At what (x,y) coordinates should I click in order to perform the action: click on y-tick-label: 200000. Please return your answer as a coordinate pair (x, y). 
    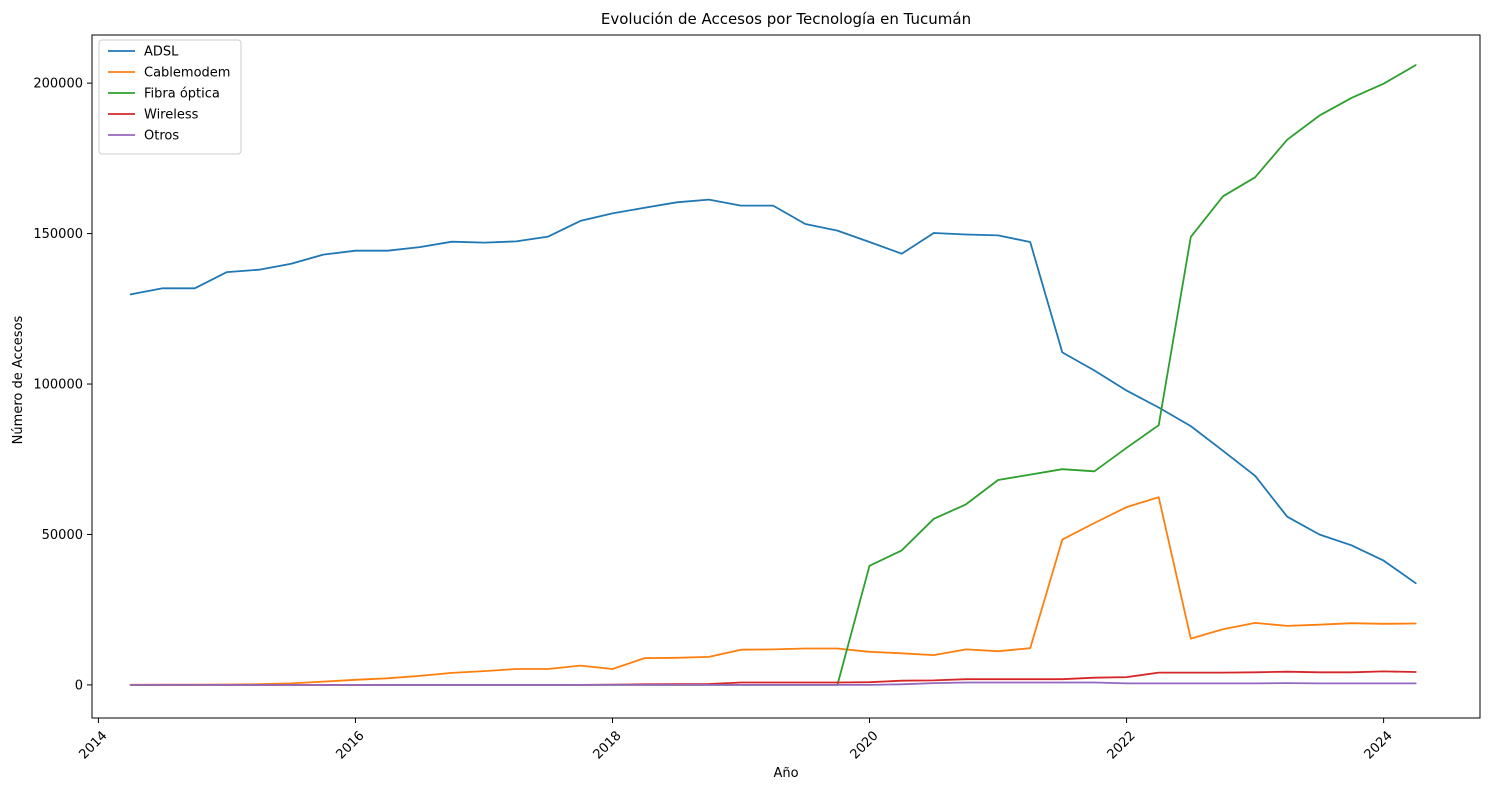
    Looking at the image, I should click on (58, 84).